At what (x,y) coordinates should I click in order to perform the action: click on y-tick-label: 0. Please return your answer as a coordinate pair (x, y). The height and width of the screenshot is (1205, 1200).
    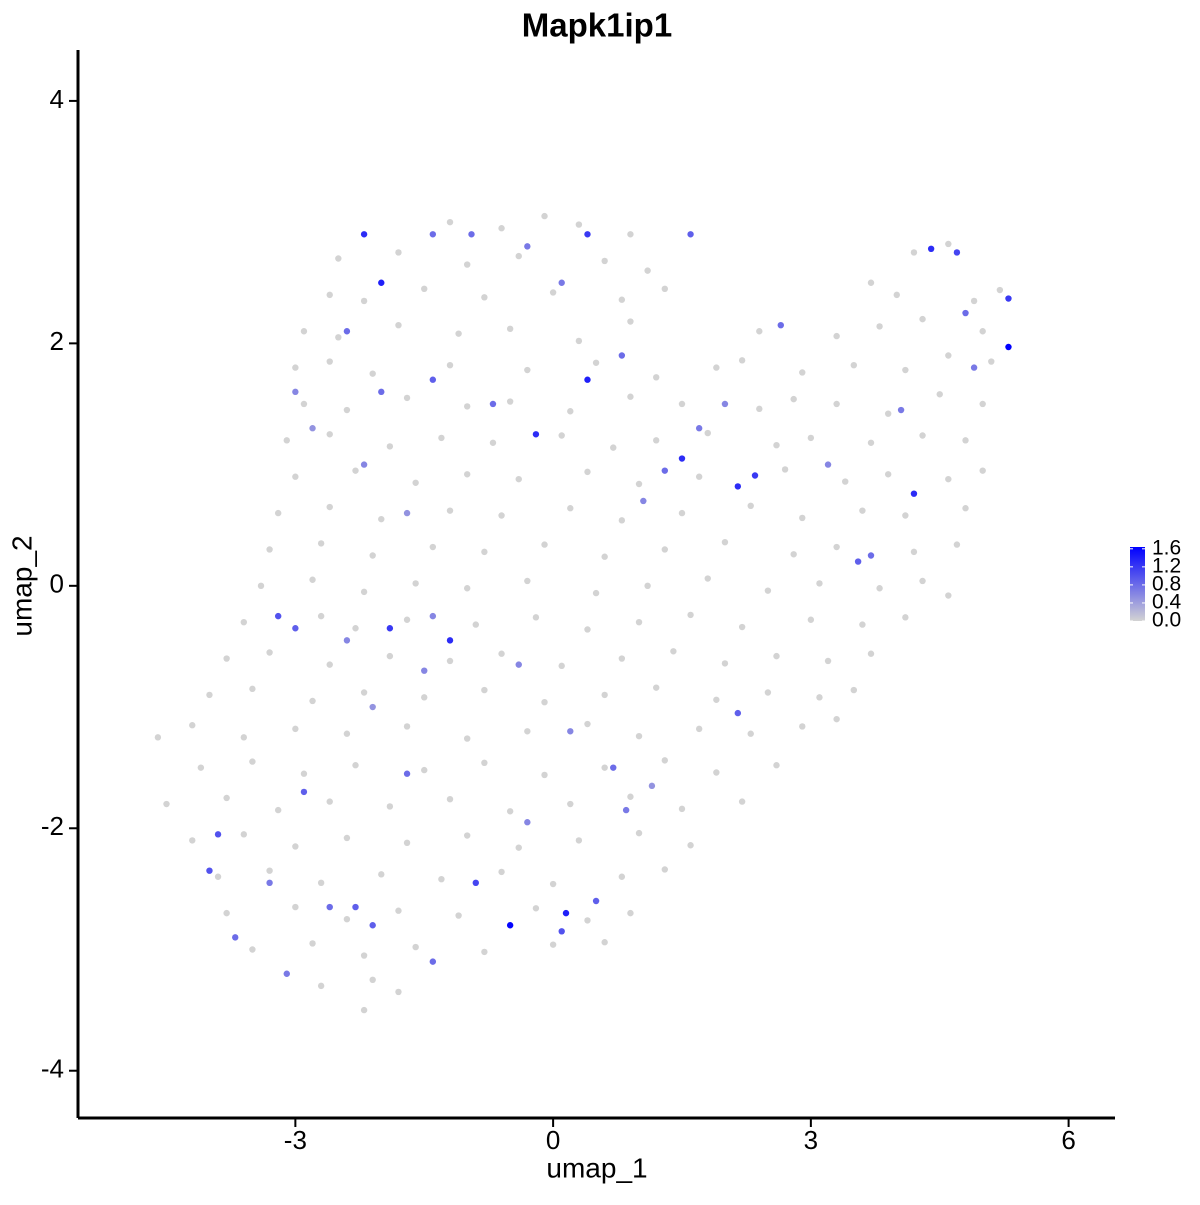
    Looking at the image, I should click on (57, 584).